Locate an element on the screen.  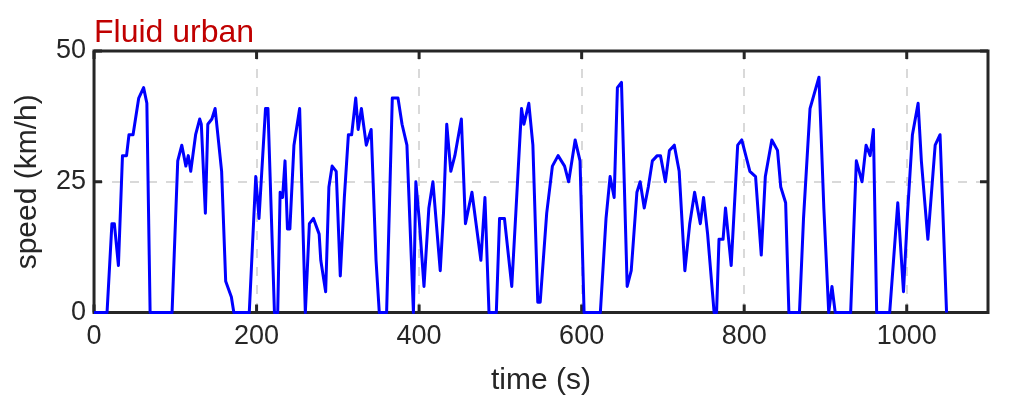
chart-title: Fluid urban is located at coordinates (174, 30).